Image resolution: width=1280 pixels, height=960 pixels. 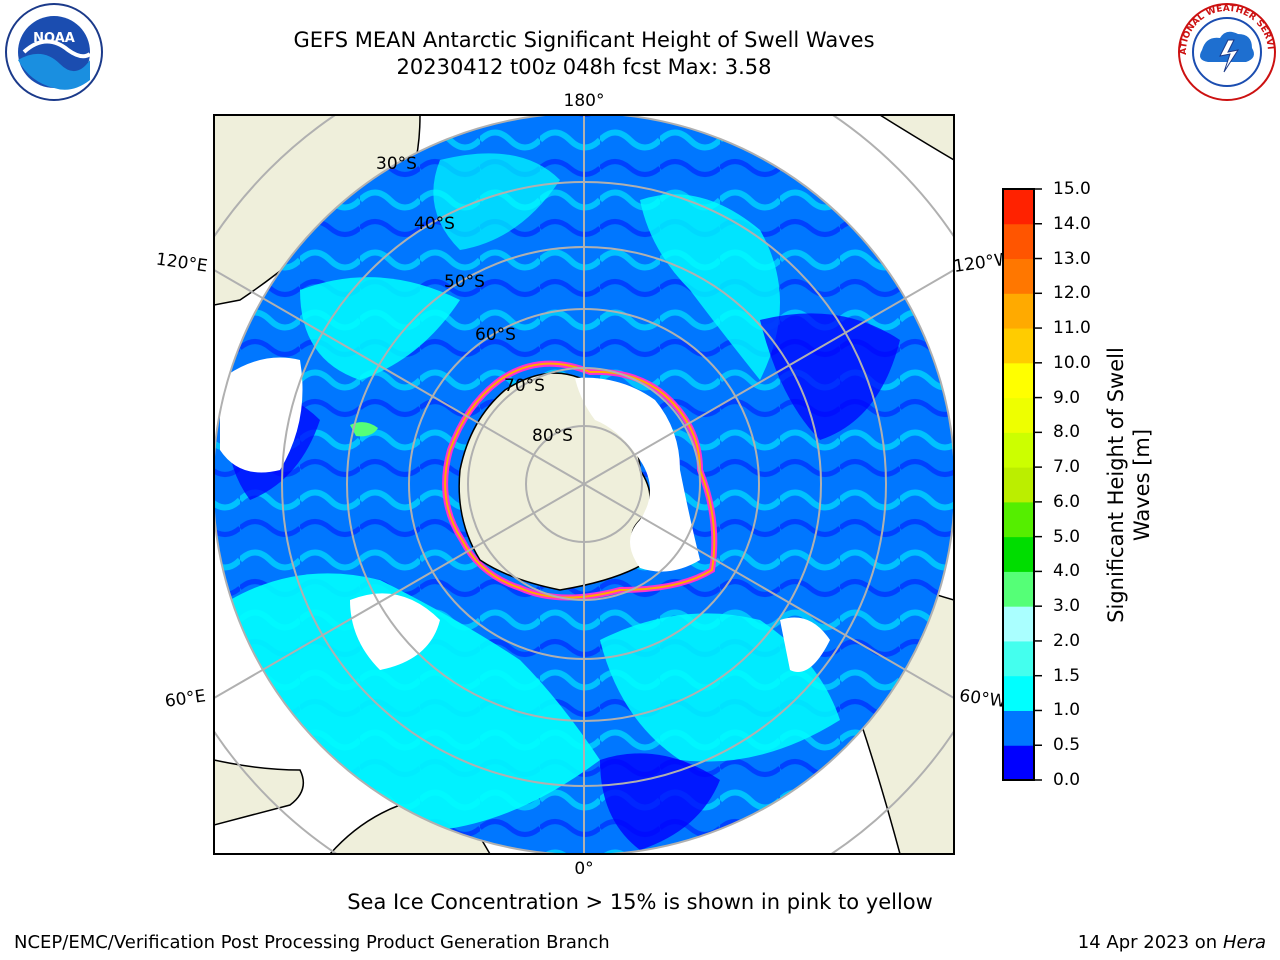 What do you see at coordinates (54, 38) in the screenshot?
I see `noaa-logo-text: NOAA` at bounding box center [54, 38].